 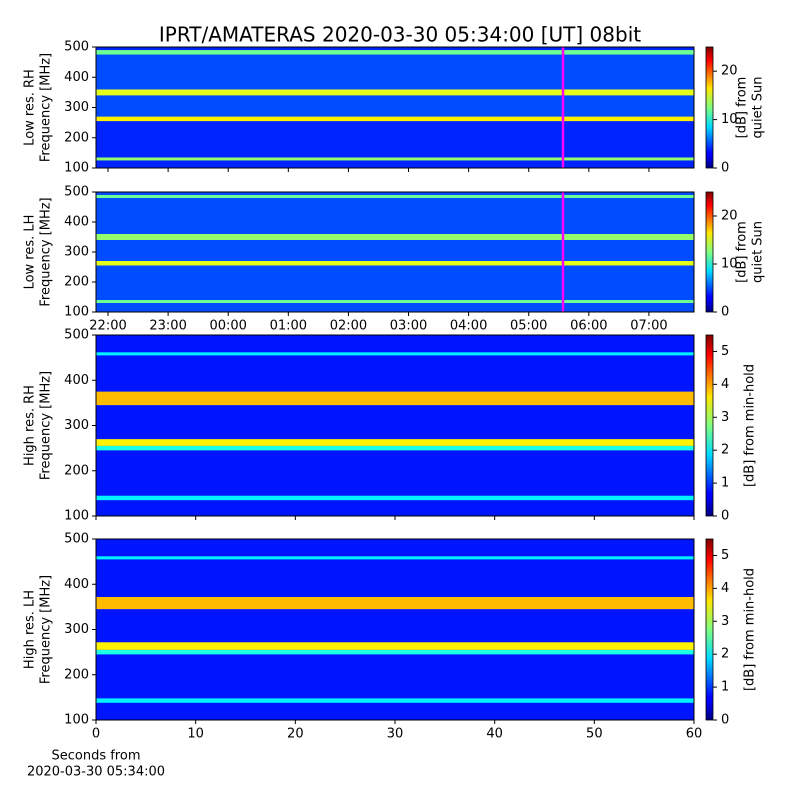 I want to click on x-tick-label: 06:00, so click(x=588, y=326).